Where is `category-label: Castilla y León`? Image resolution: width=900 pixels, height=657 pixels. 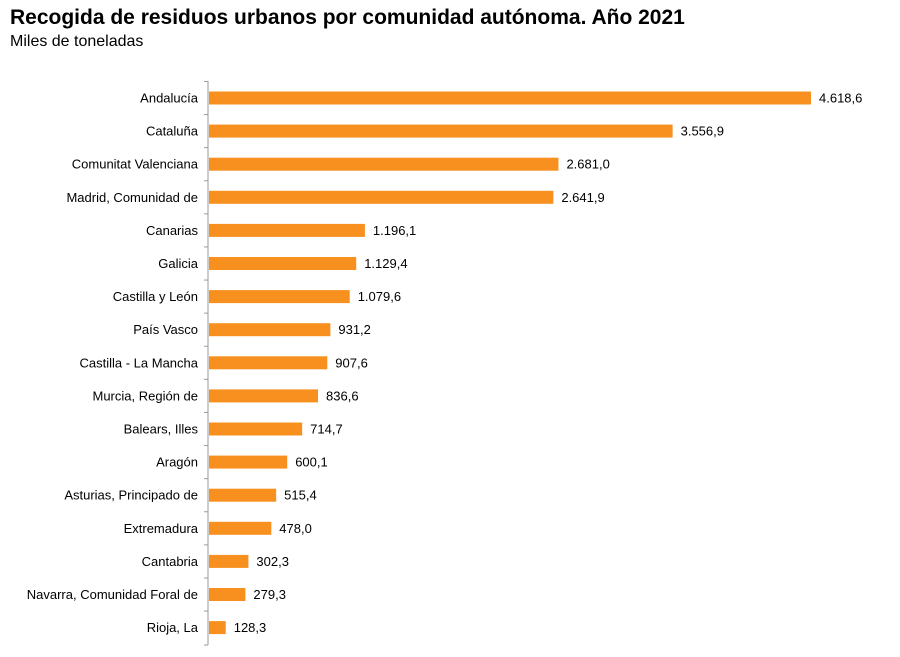
category-label: Castilla y León is located at coordinates (155, 296).